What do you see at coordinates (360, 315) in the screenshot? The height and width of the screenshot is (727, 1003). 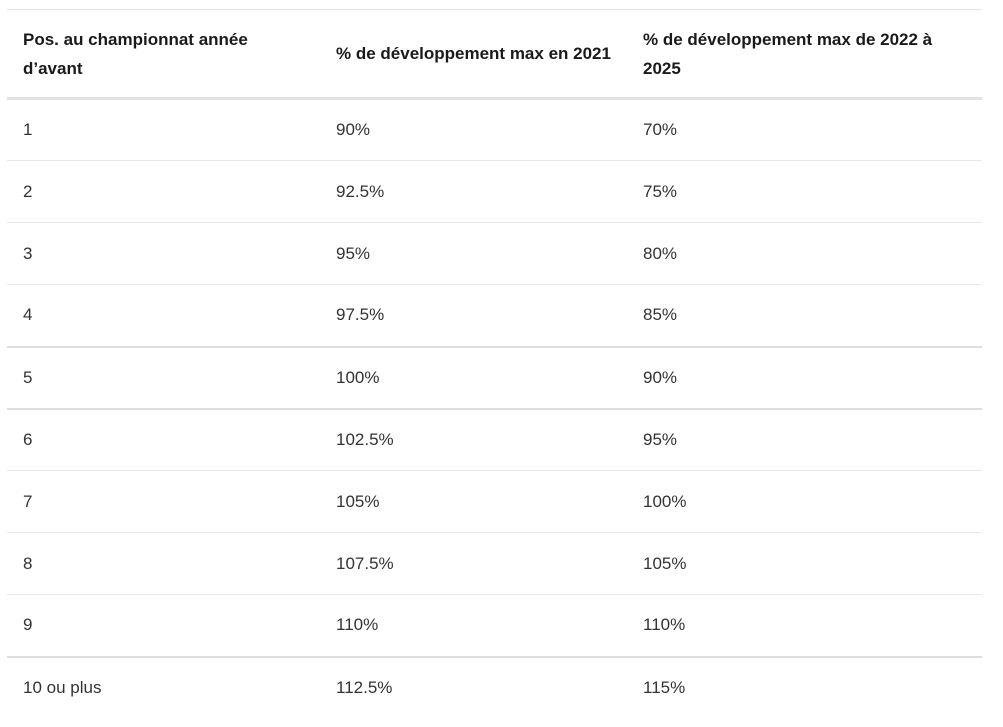 I see `cell-dev-2021: 97.5%` at bounding box center [360, 315].